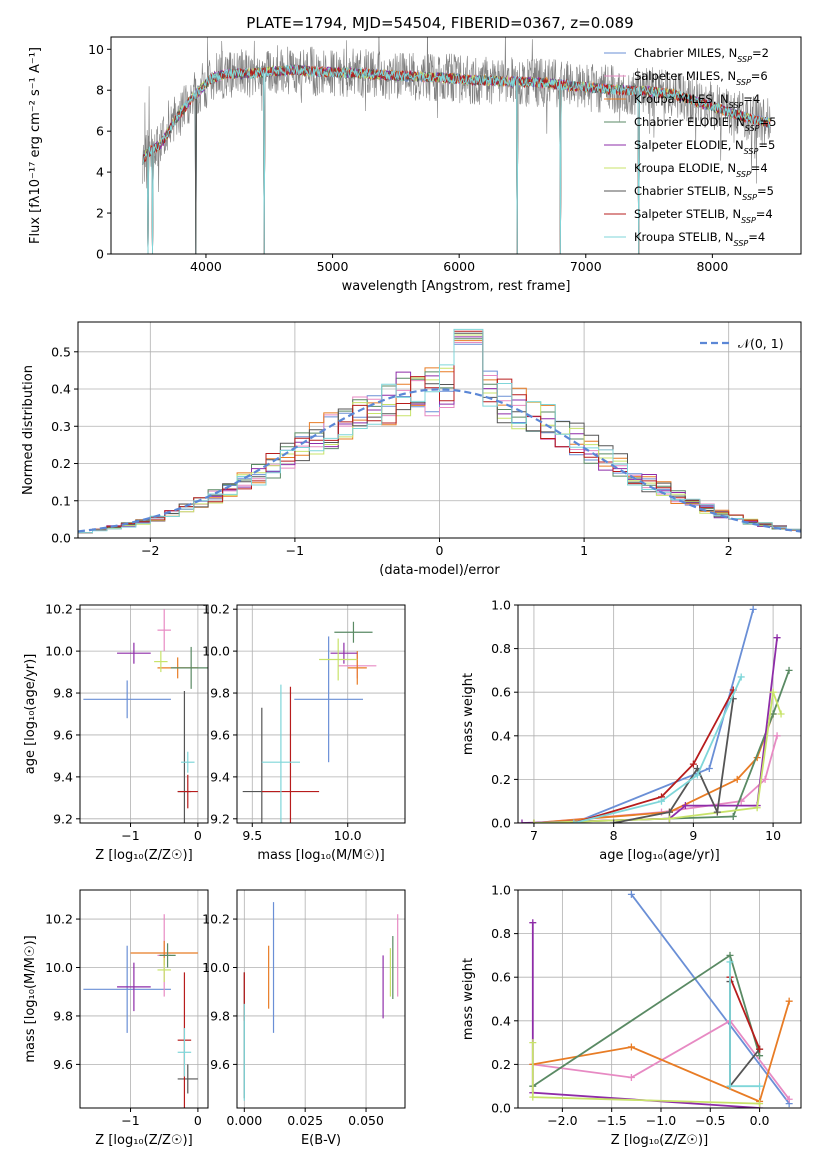  I want to click on age_vs_z-xlabel: Z [log₁₀(Z/Z☉)], so click(143, 855).